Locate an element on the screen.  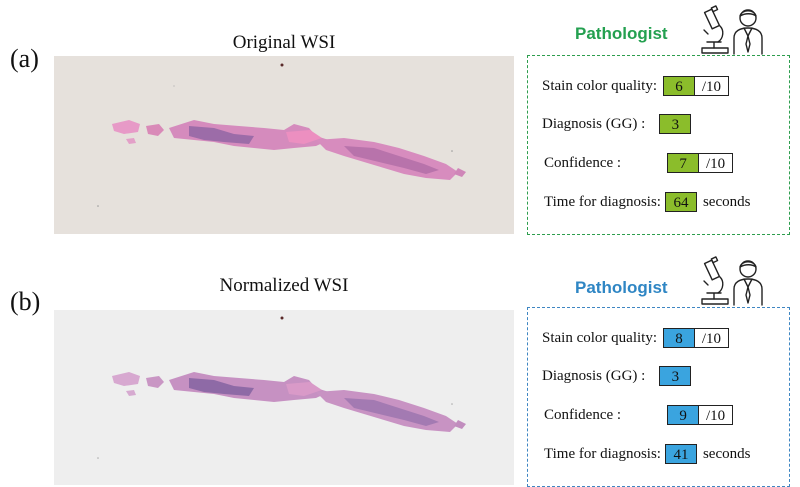
diagnosis-time-row: Time for diagnosis: 41 seconds is located at coordinates (646, 454).